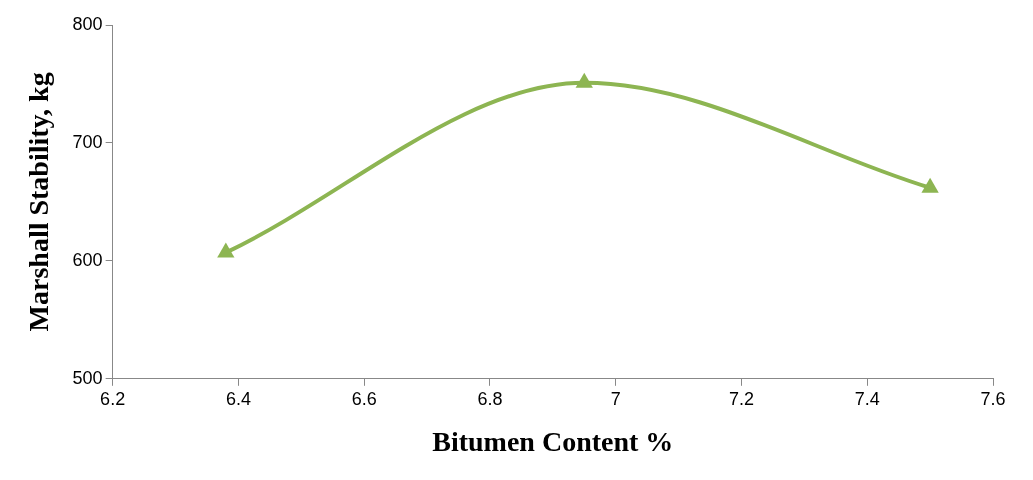  I want to click on x-tick-label: 6.2, so click(113, 398).